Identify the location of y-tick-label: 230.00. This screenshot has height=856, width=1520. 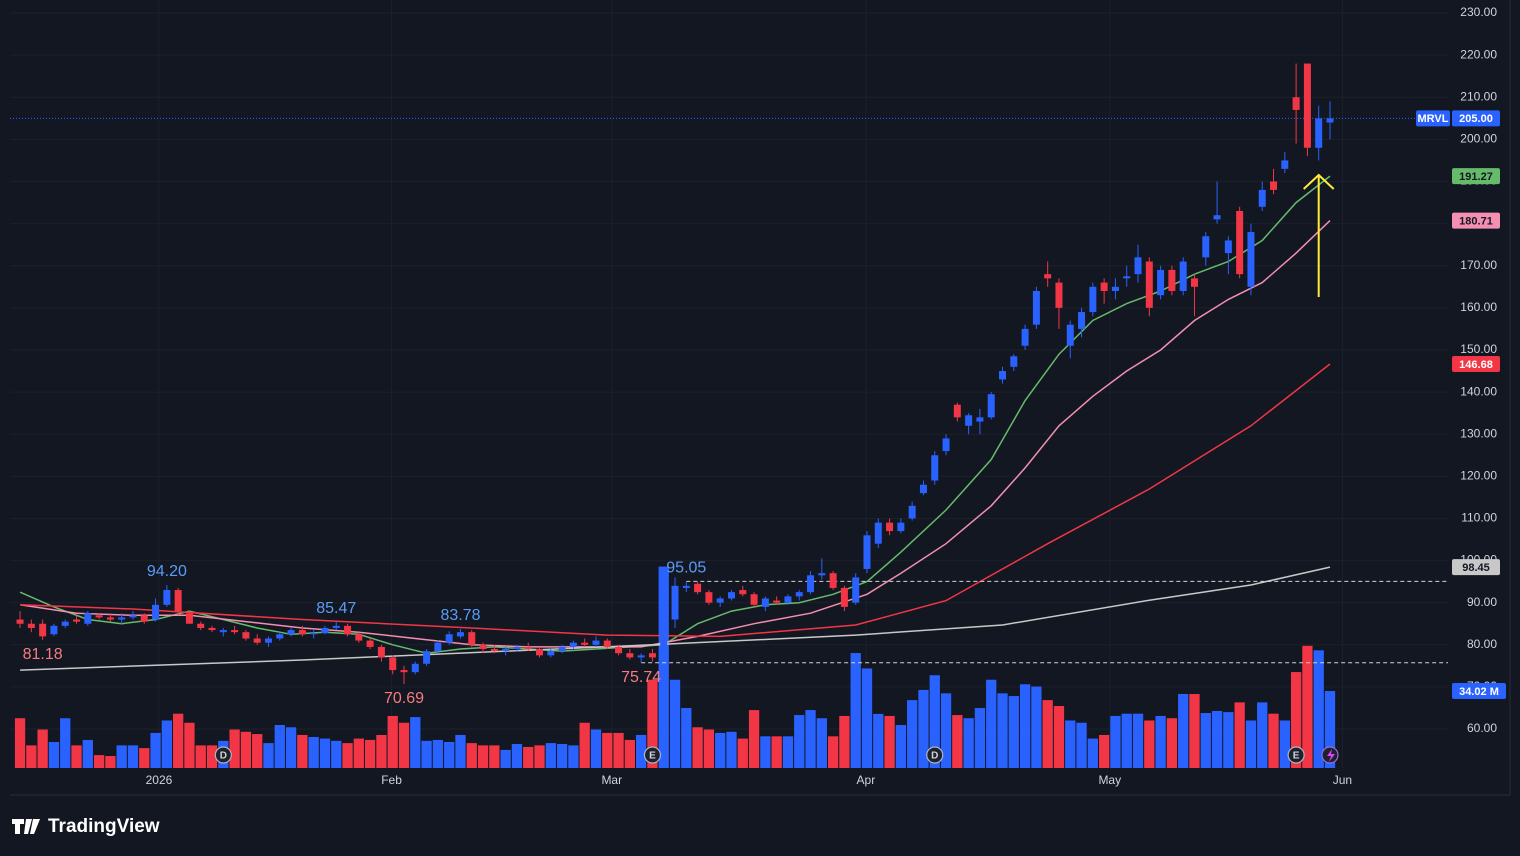
(1478, 12).